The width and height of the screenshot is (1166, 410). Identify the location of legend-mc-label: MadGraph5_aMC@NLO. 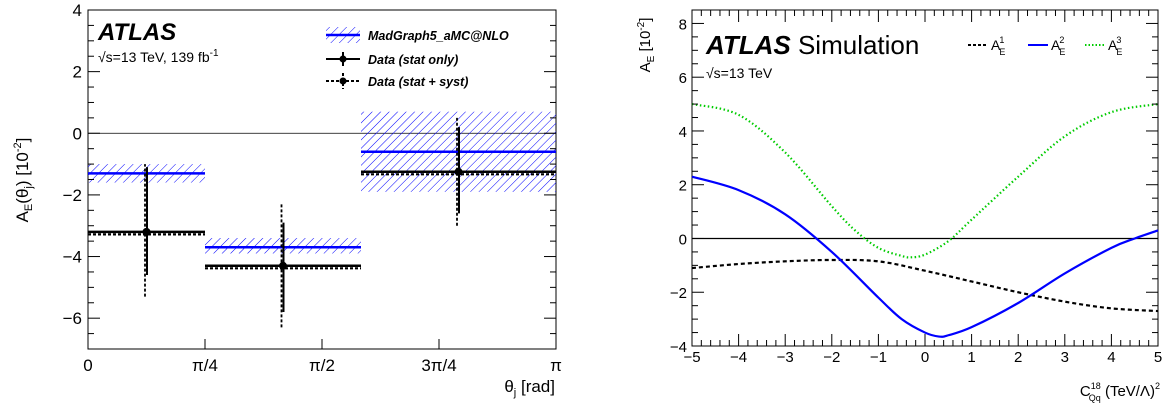
(438, 36).